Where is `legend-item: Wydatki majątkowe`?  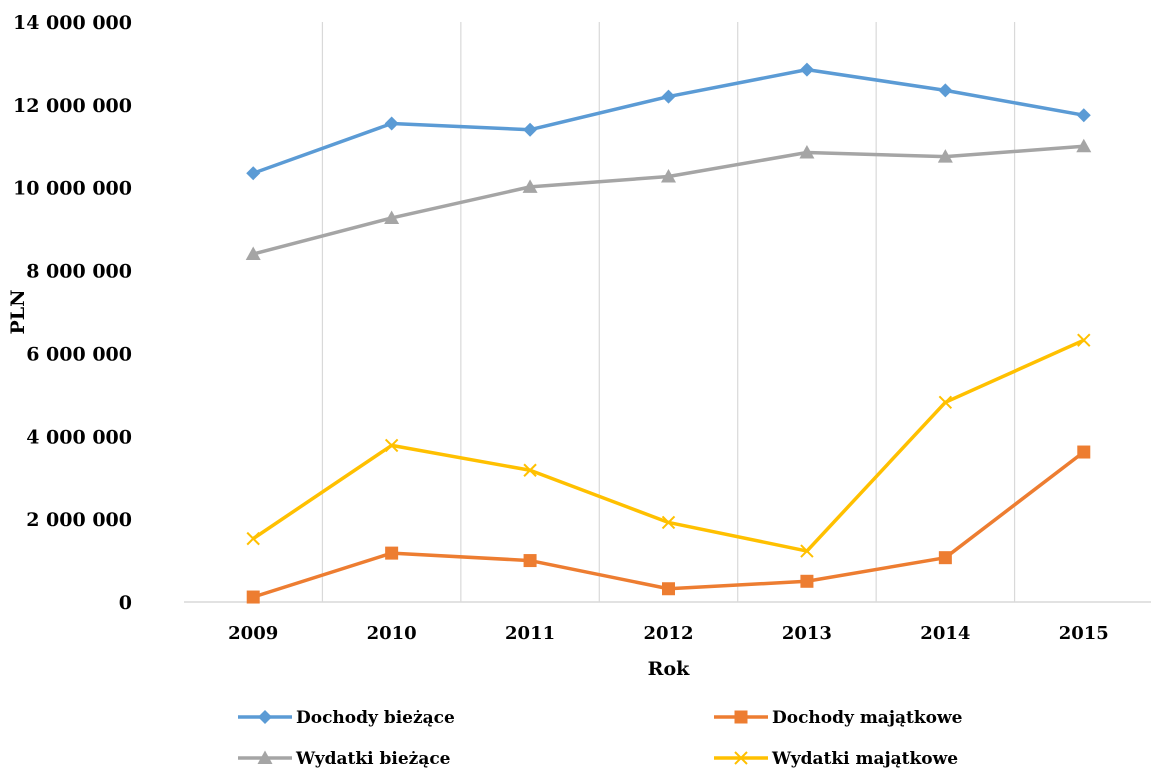
legend-item: Wydatki majątkowe is located at coordinates (836, 759).